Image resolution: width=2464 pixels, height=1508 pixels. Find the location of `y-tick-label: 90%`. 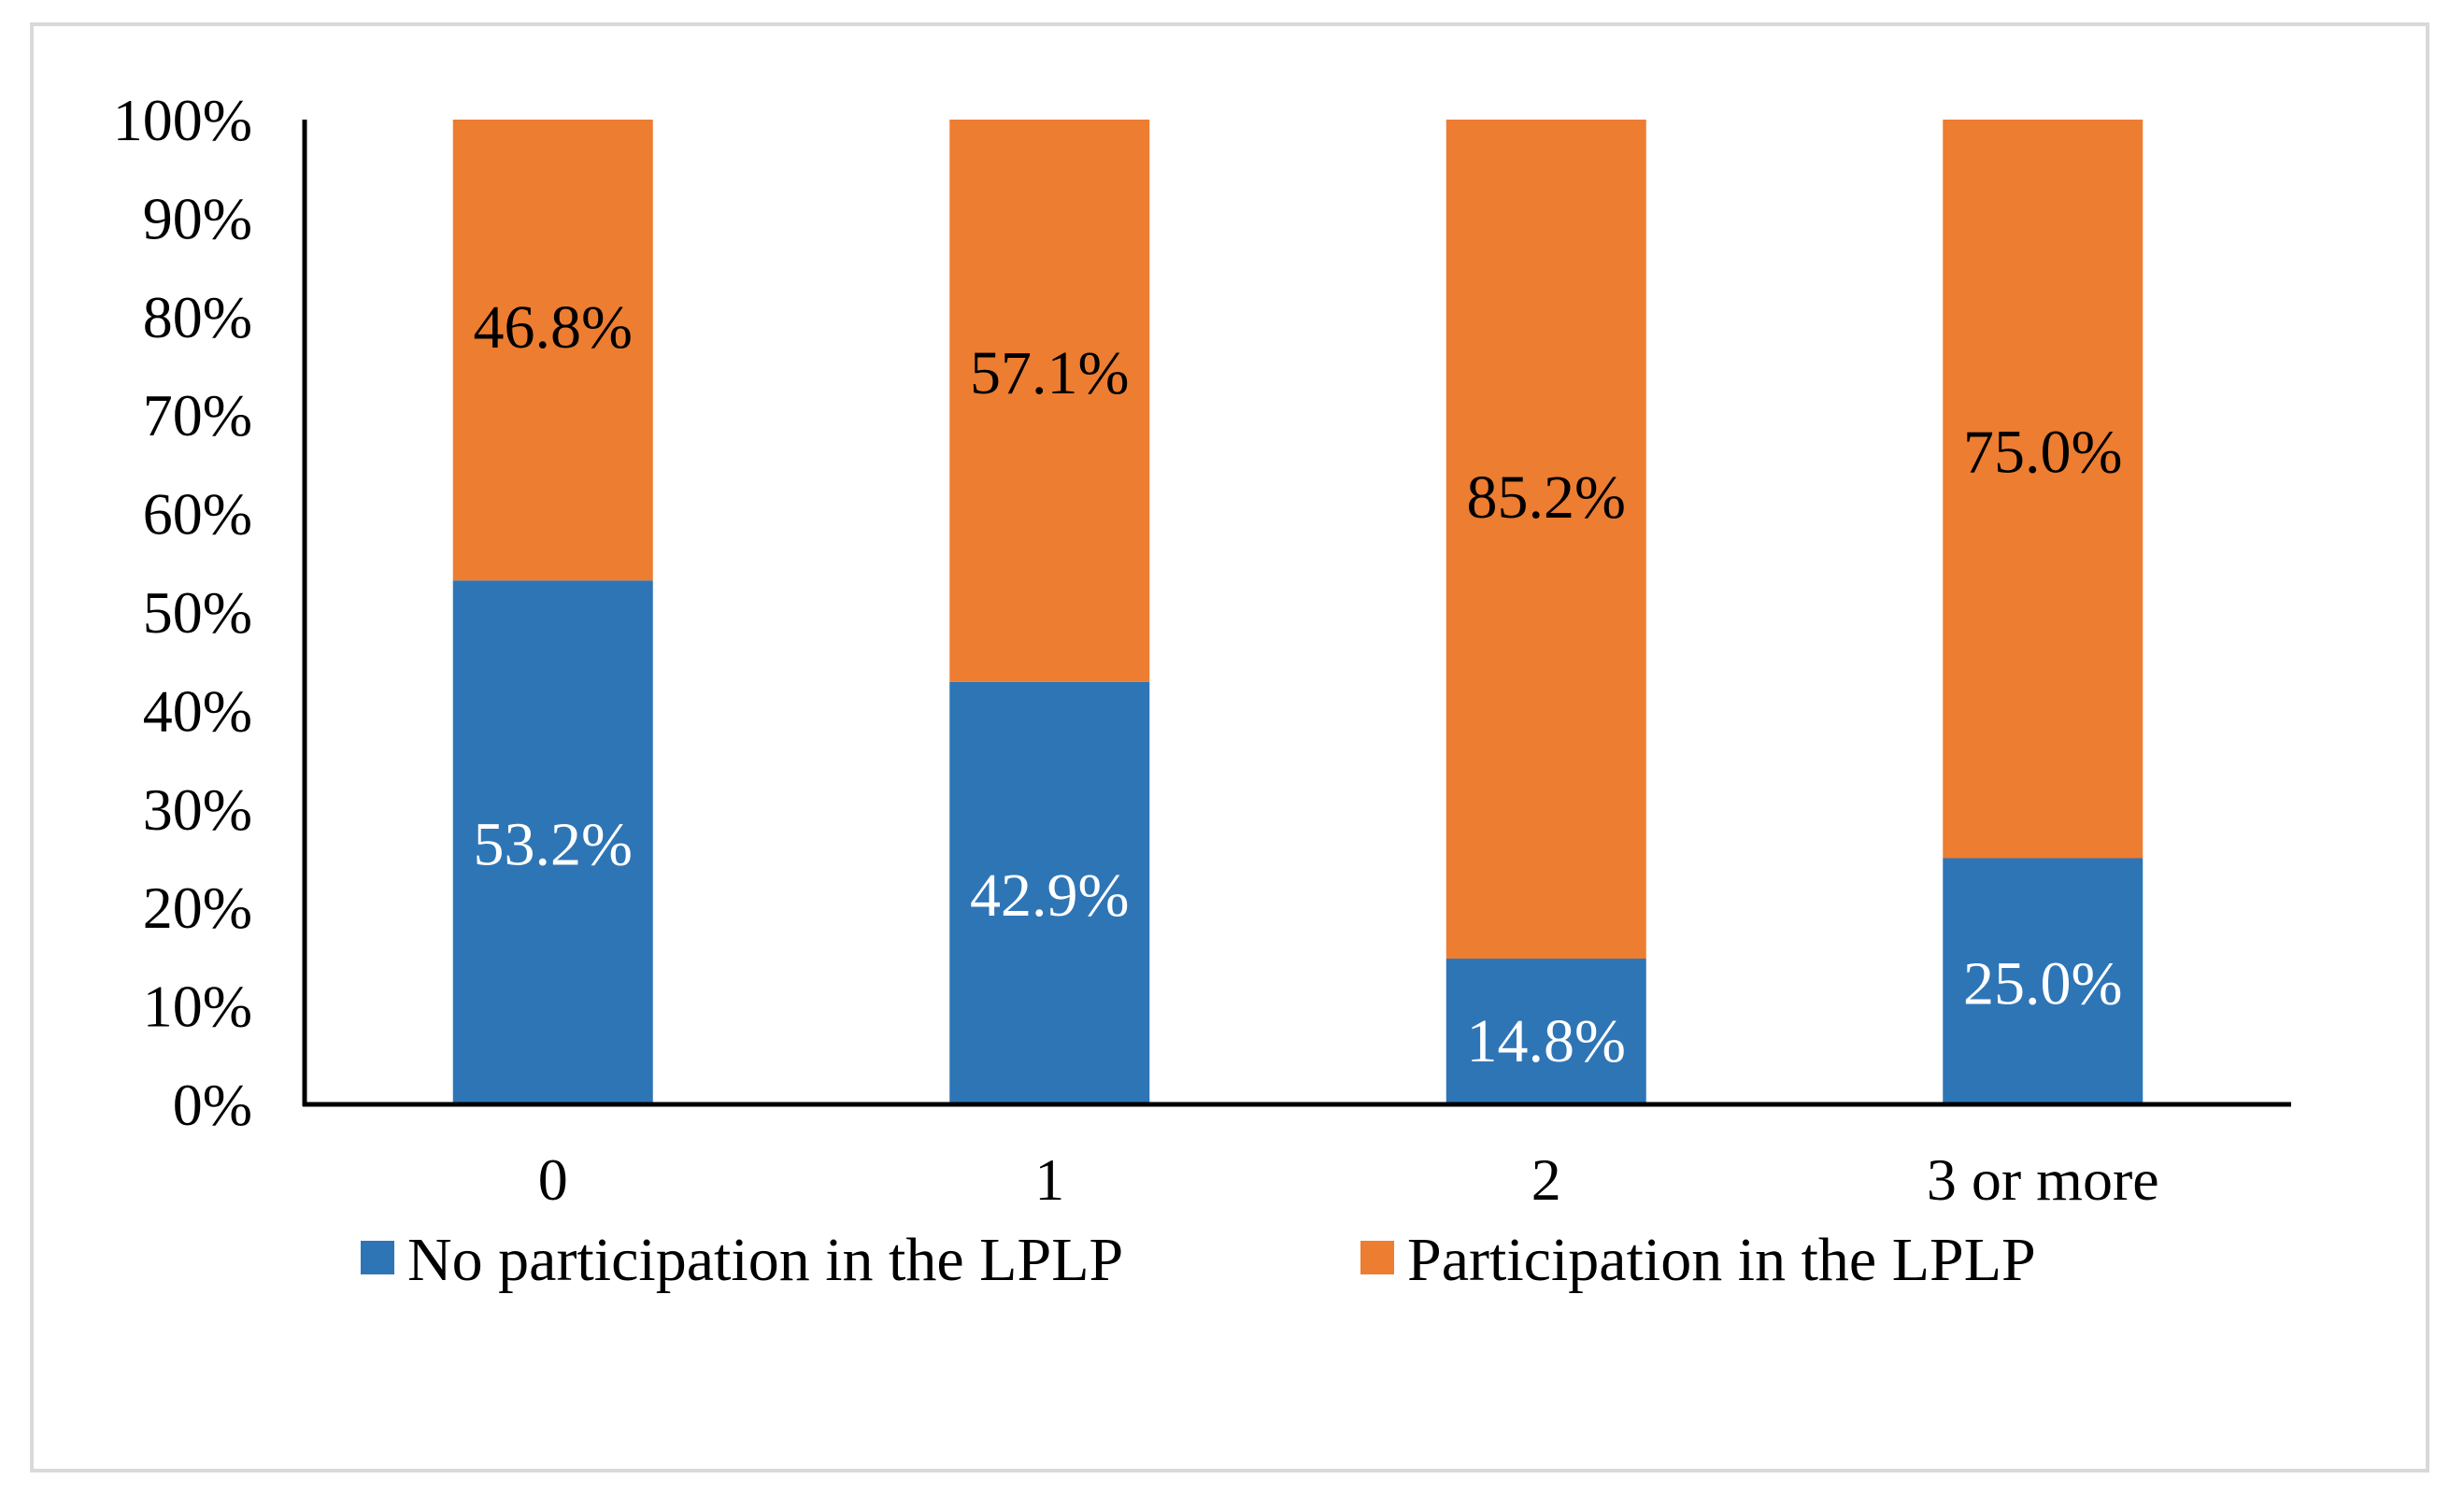

y-tick-label: 90% is located at coordinates (197, 218).